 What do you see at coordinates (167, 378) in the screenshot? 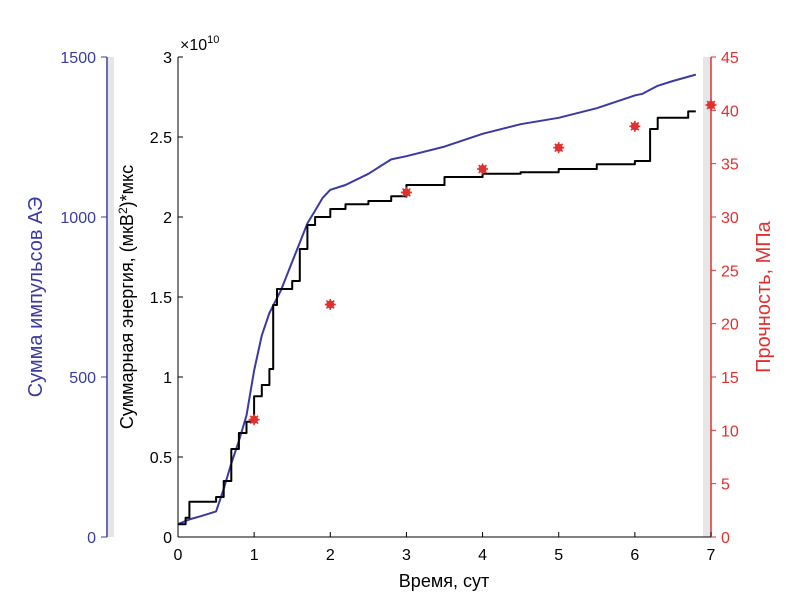
I see `energy-tick-label: 1` at bounding box center [167, 378].